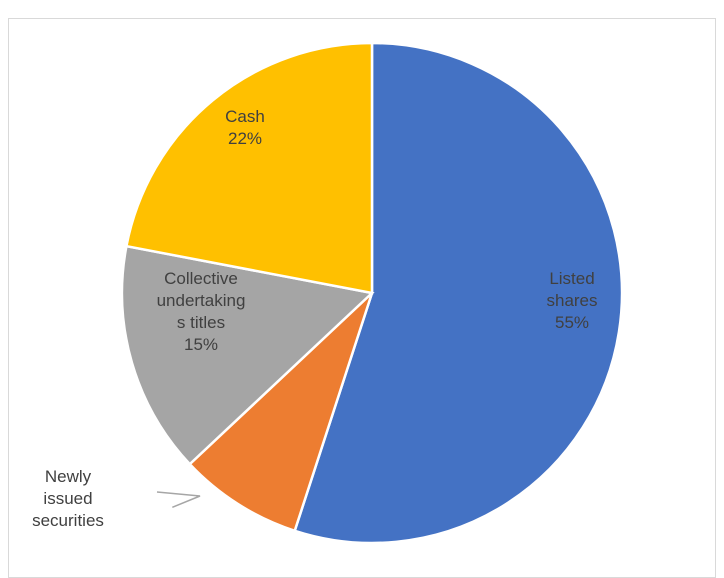 The width and height of the screenshot is (724, 578). I want to click on leader-lines, so click(178, 500).